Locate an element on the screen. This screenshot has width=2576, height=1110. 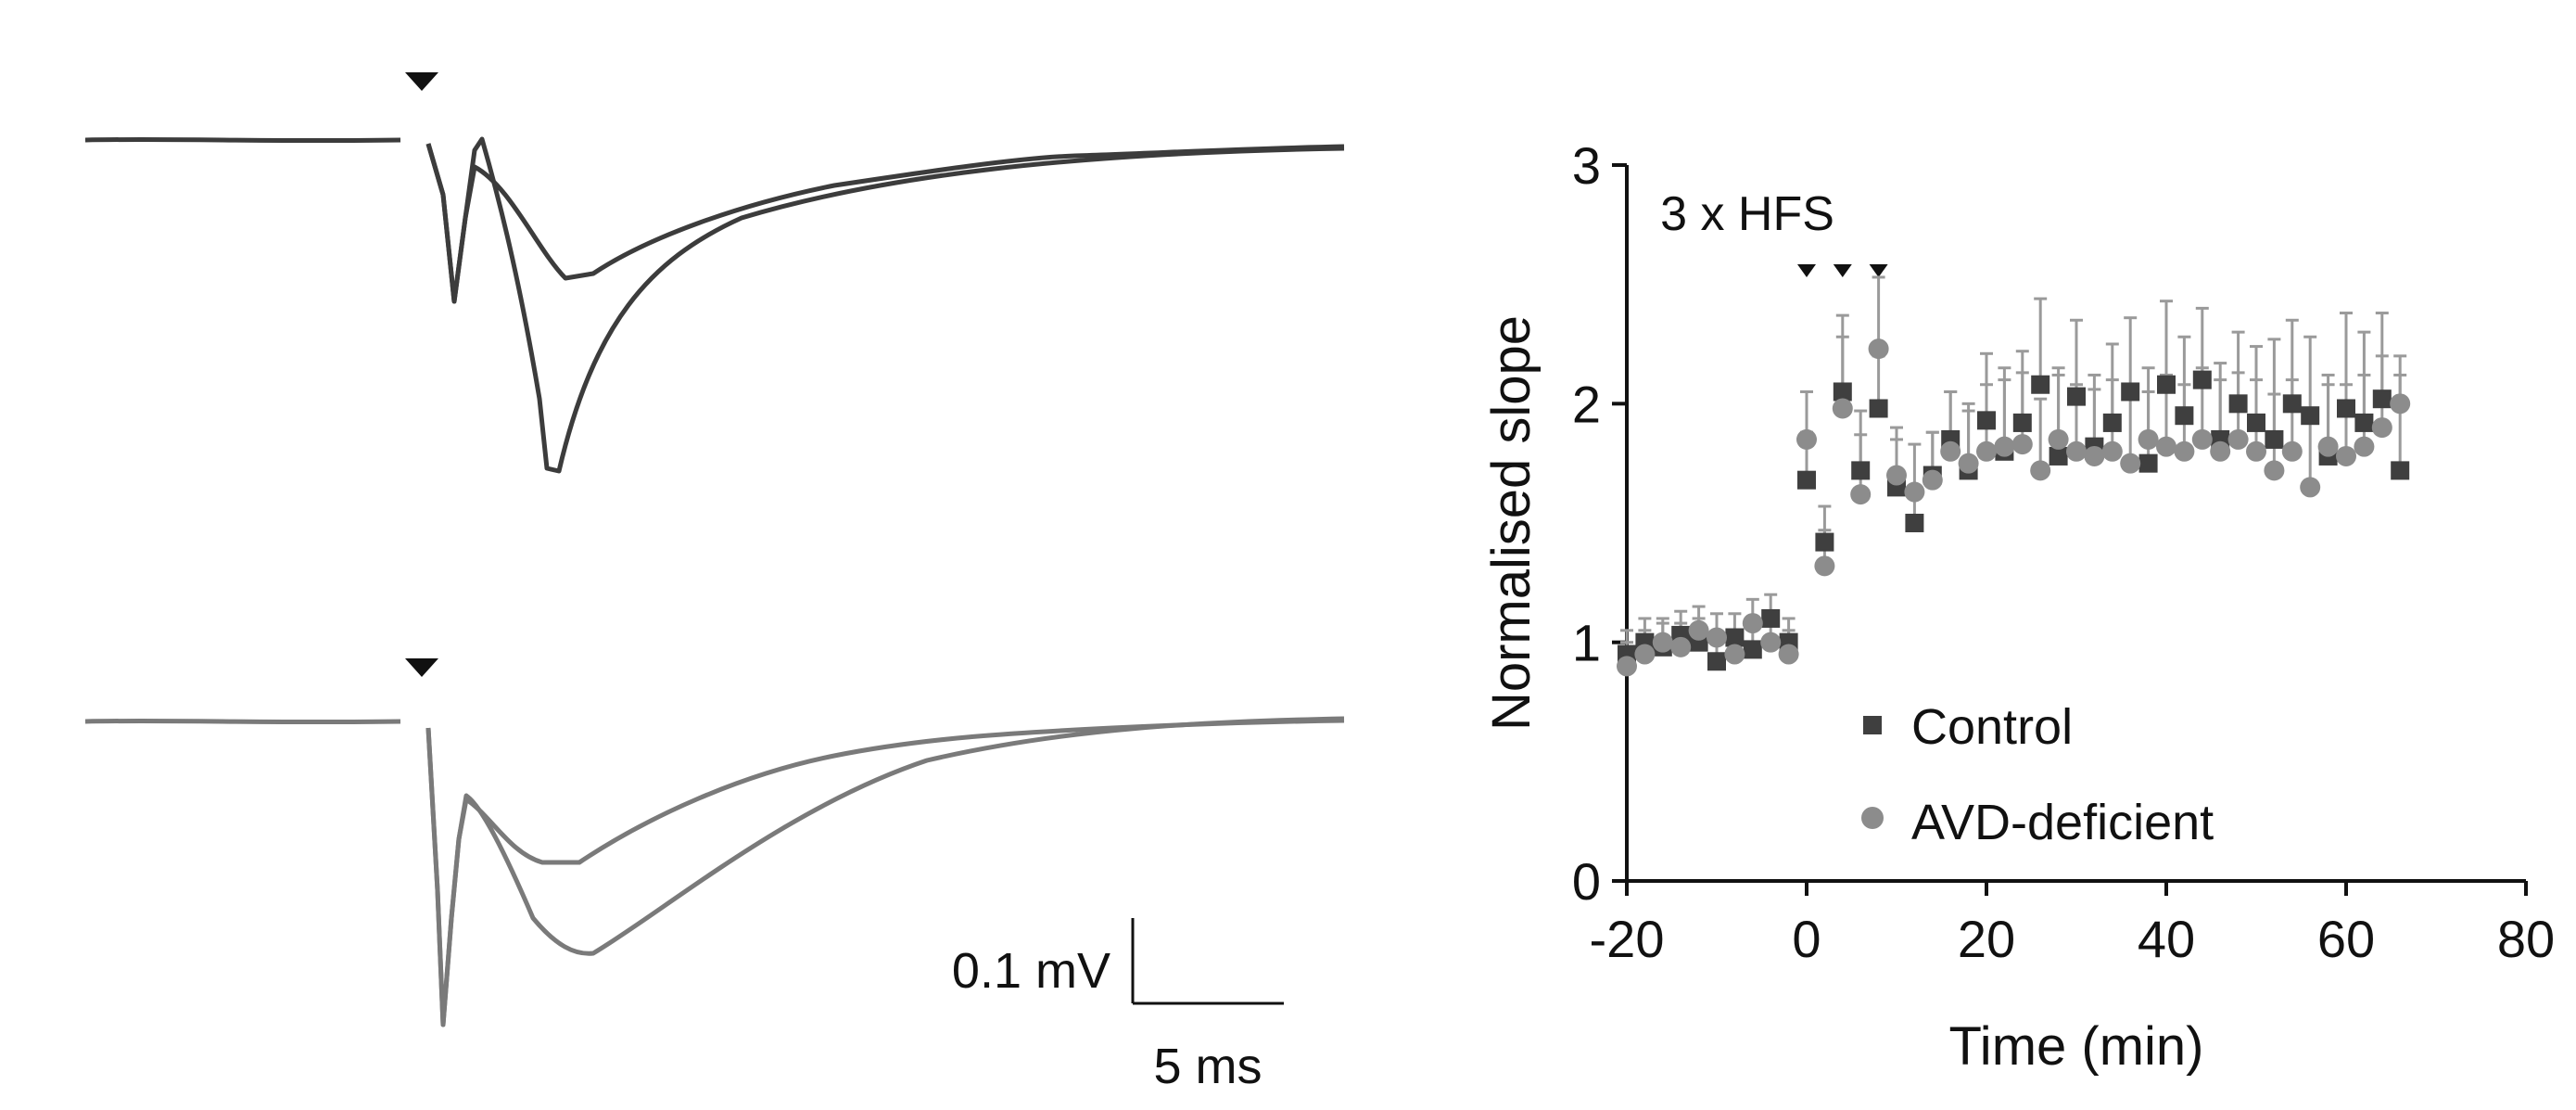
trace-top-post-hfs is located at coordinates (885, 305).